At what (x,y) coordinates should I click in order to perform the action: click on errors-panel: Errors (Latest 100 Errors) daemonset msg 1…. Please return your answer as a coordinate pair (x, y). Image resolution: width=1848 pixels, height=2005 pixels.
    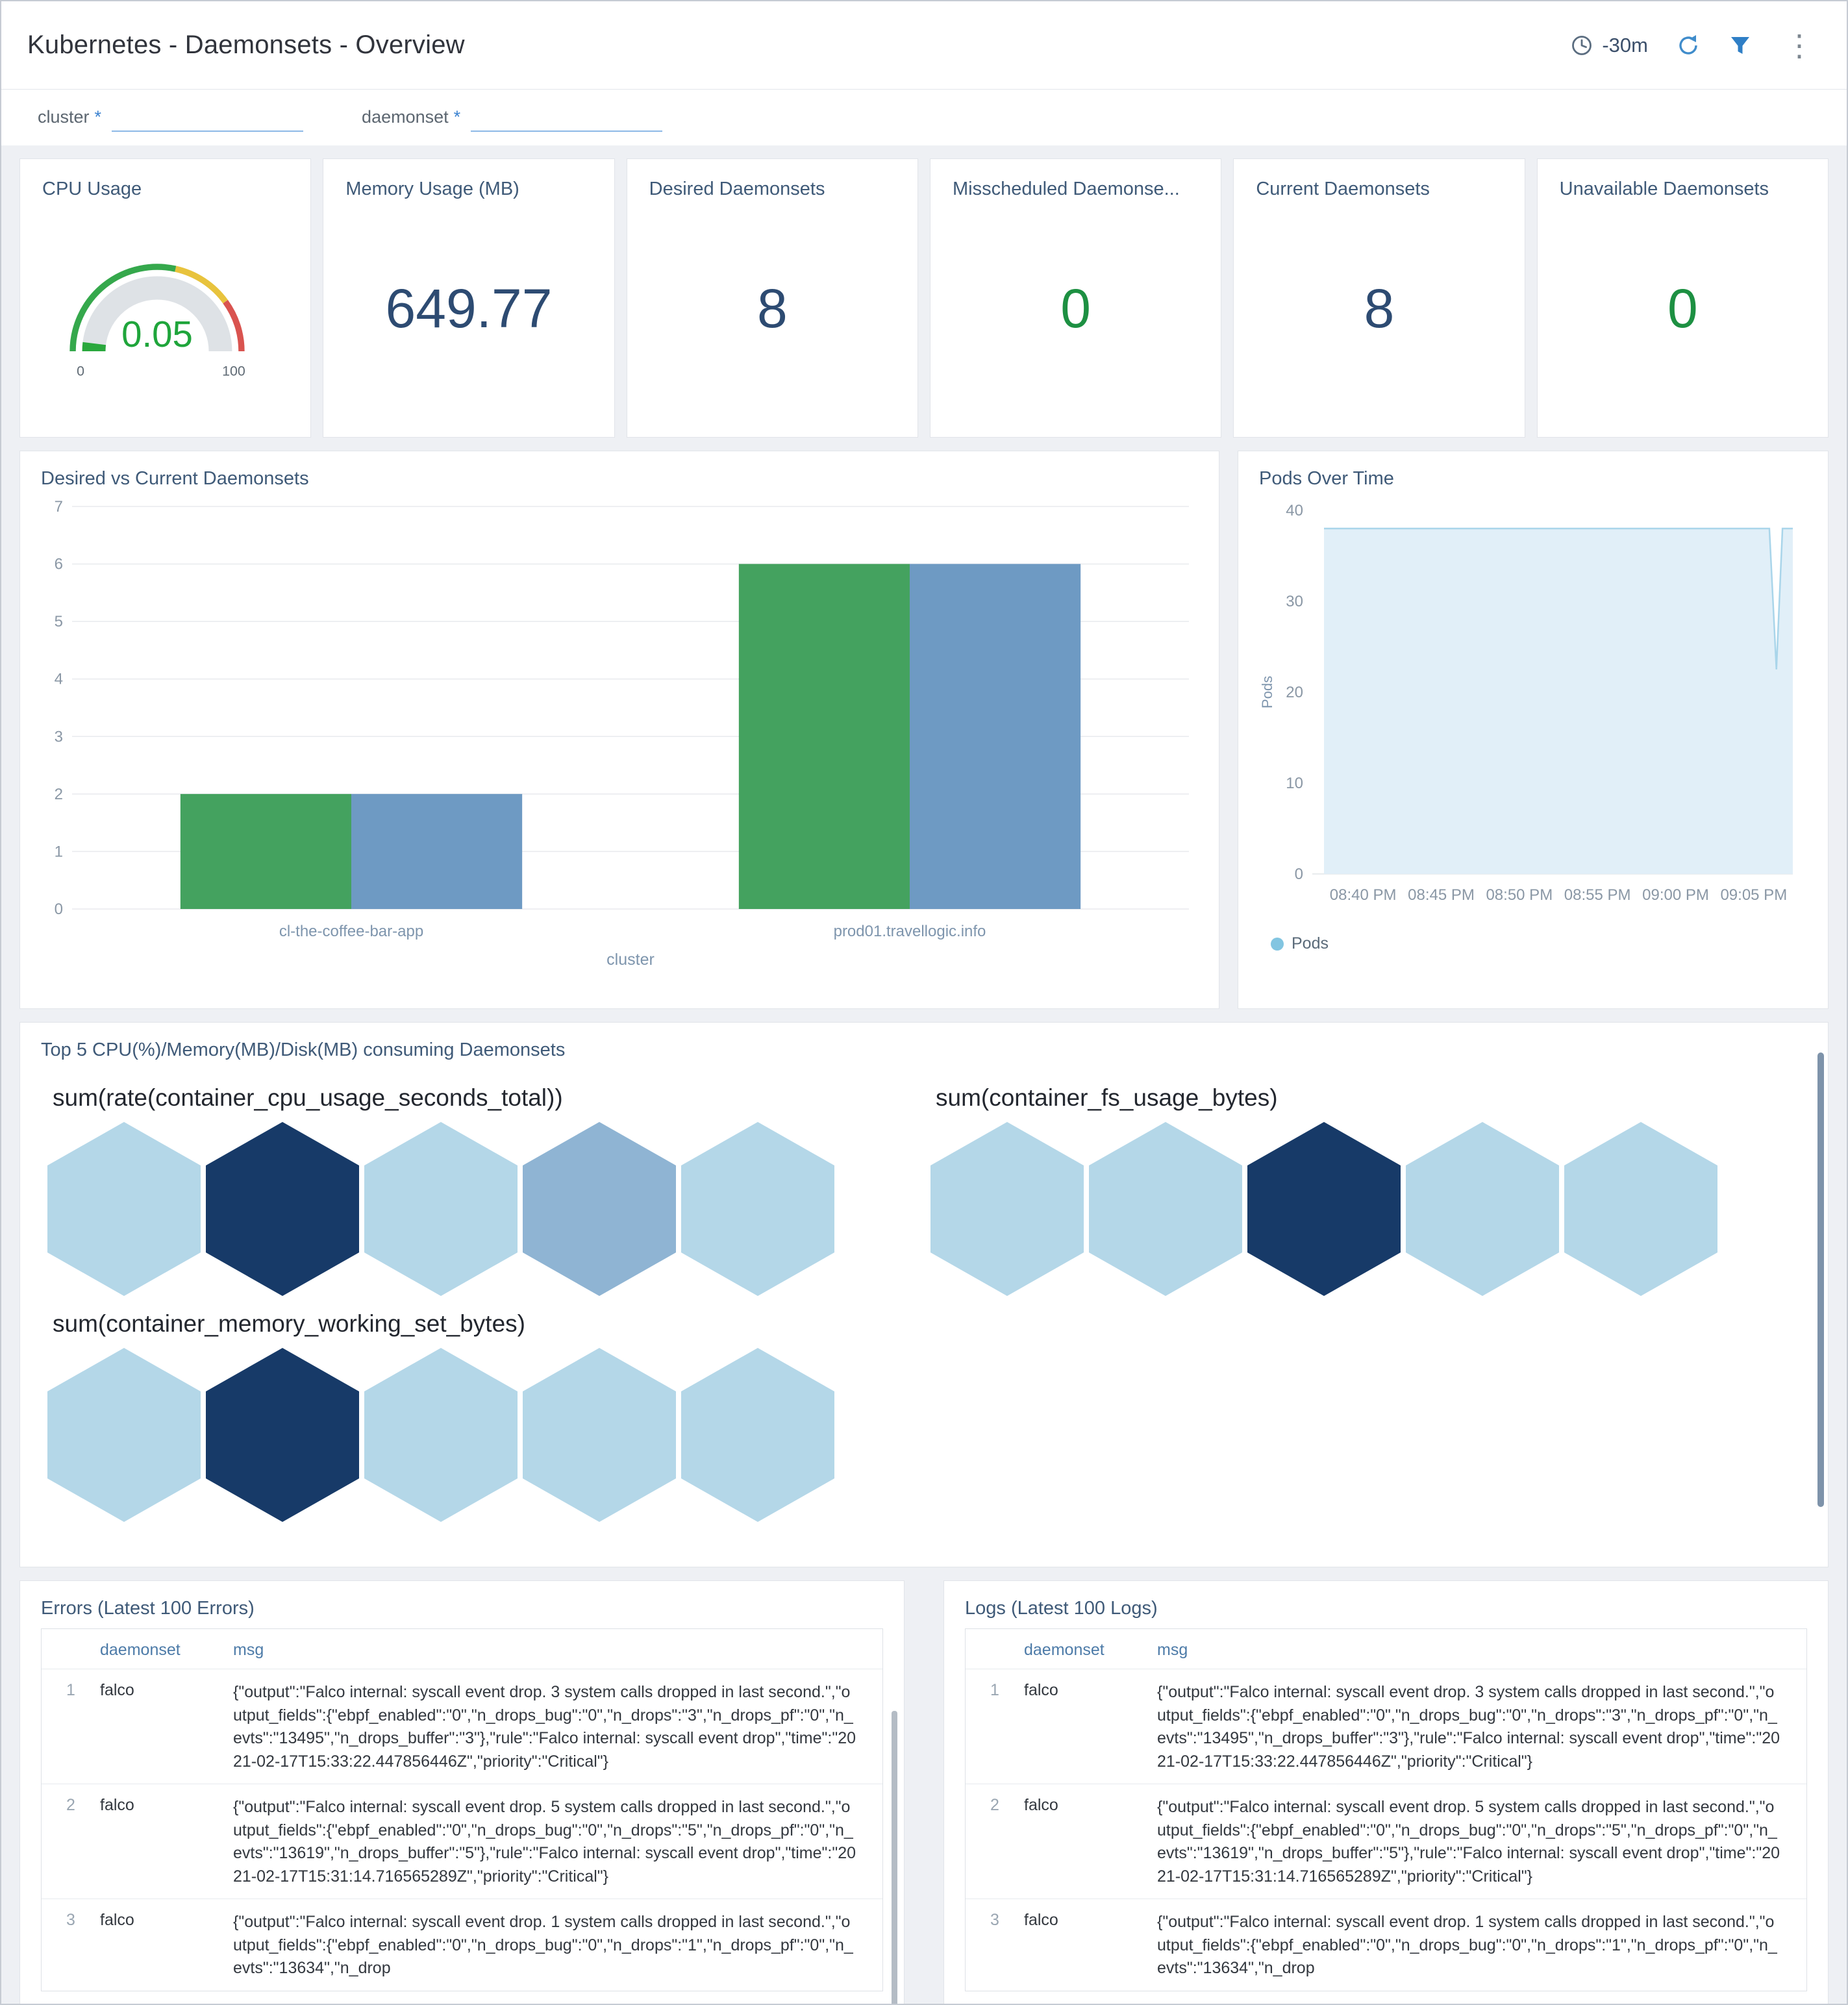
    Looking at the image, I should click on (462, 1792).